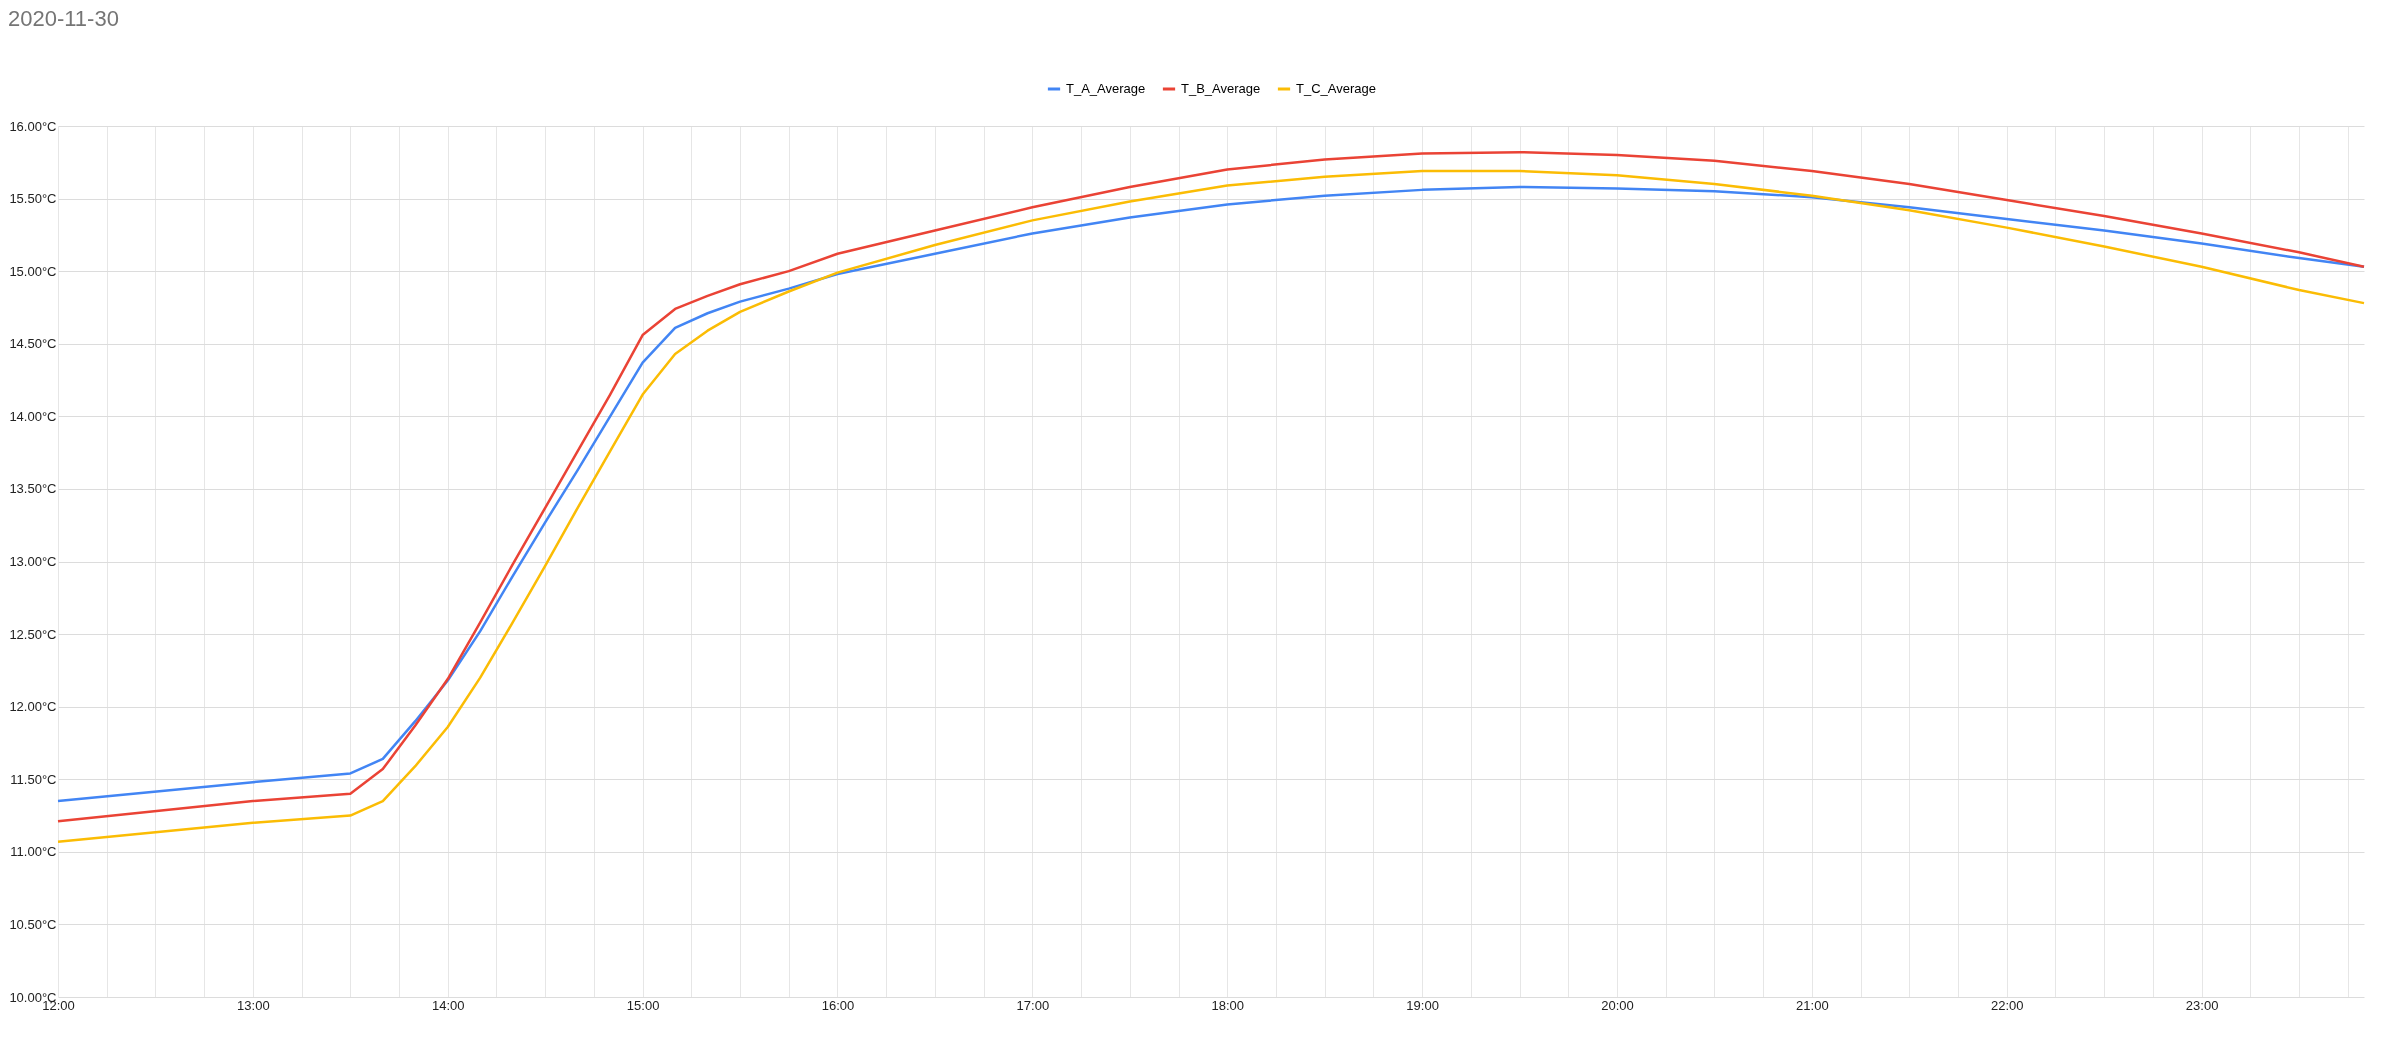 This screenshot has height=1038, width=2400. I want to click on x-tick-label: 23:00, so click(2202, 1005).